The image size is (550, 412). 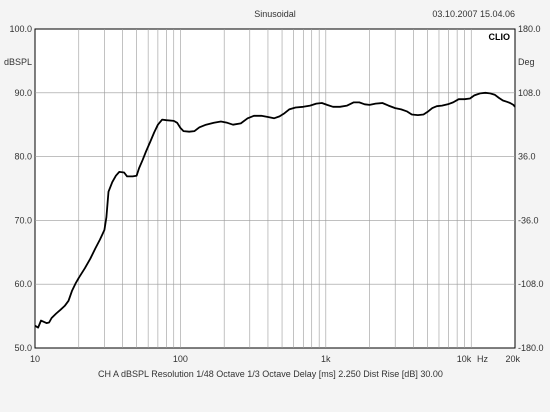 I want to click on x-tick-label: 10, so click(x=35, y=359).